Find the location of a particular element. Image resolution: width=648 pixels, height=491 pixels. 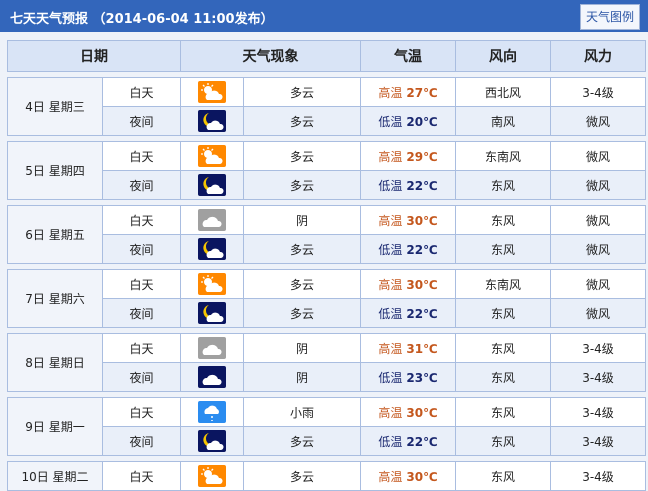

date-cell: 4日 星期三 is located at coordinates (55, 106).